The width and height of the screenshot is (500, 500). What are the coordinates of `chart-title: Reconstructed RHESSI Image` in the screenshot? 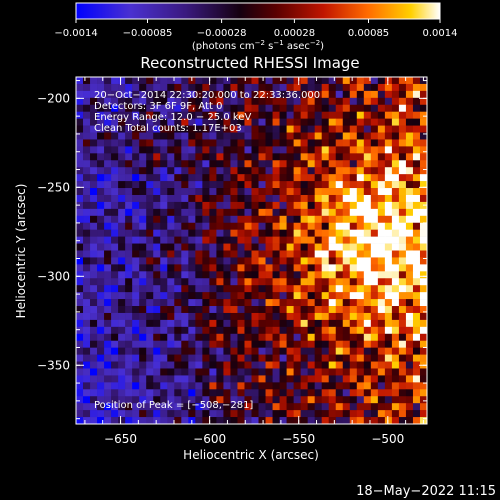 It's located at (249, 63).